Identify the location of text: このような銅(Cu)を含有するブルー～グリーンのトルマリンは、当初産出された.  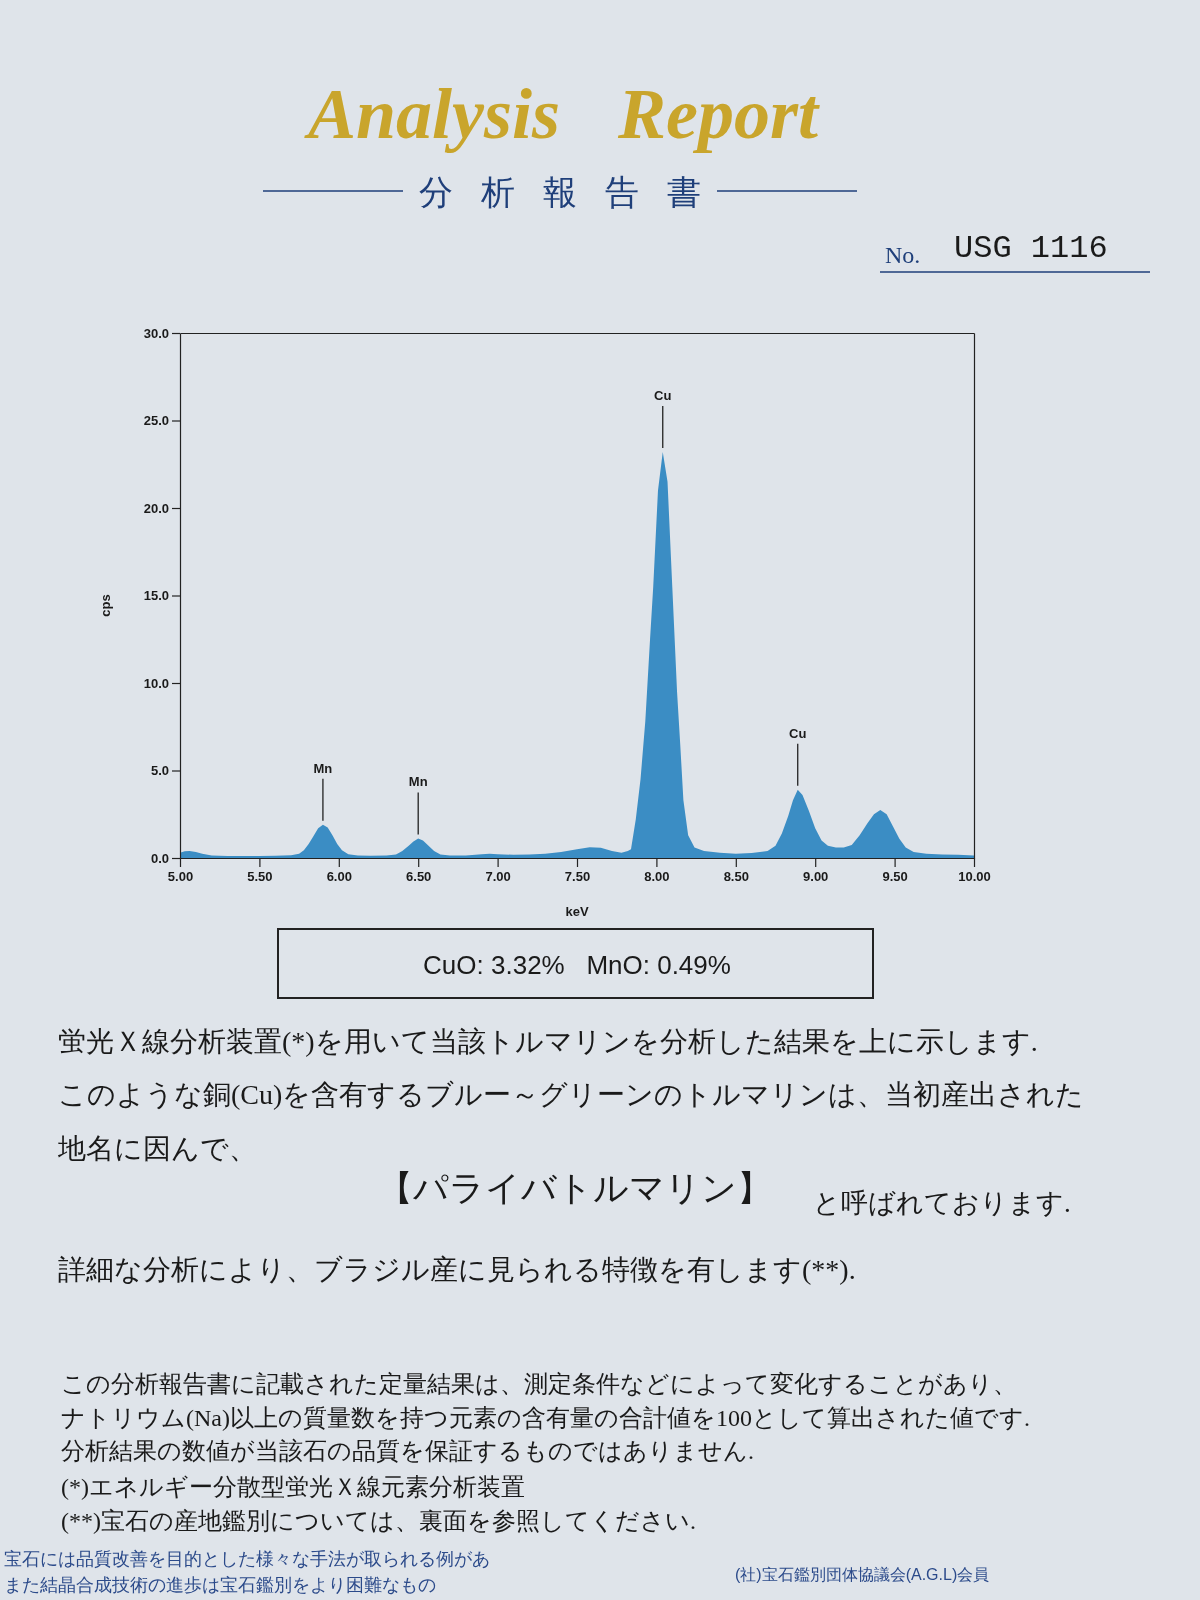
(571, 1094).